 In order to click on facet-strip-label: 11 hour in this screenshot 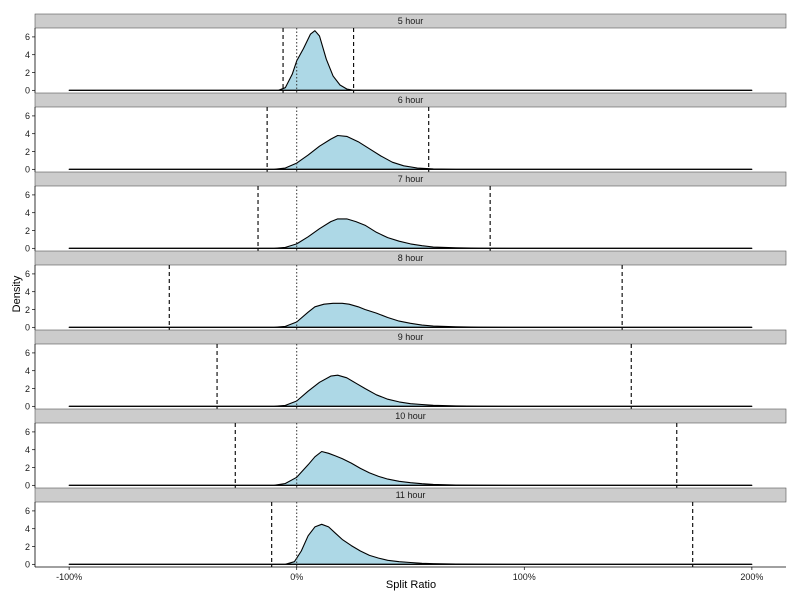, I will do `click(411, 495)`.